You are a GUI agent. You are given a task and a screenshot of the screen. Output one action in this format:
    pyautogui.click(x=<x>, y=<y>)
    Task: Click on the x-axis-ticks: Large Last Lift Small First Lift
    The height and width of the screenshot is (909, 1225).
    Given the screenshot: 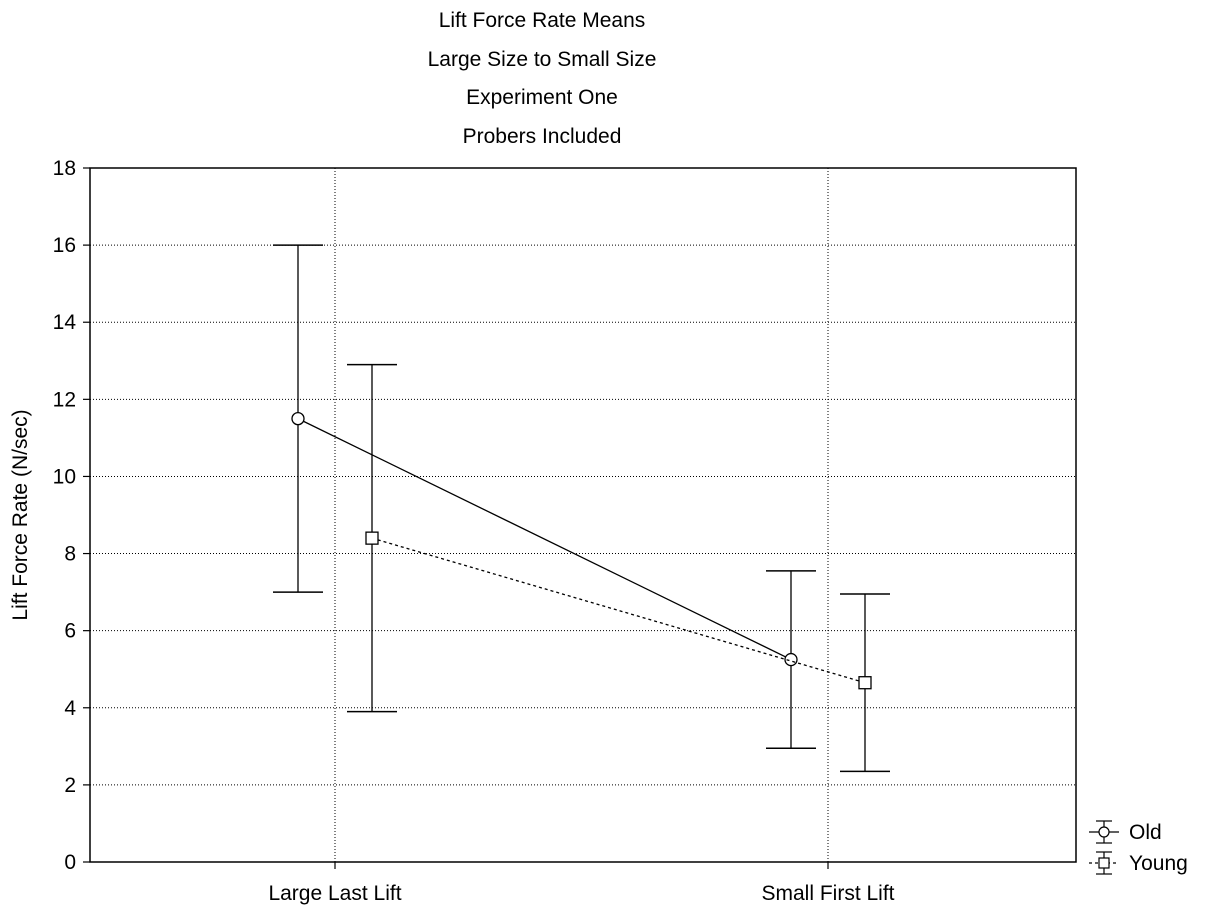 What is the action you would take?
    pyautogui.click(x=581, y=883)
    